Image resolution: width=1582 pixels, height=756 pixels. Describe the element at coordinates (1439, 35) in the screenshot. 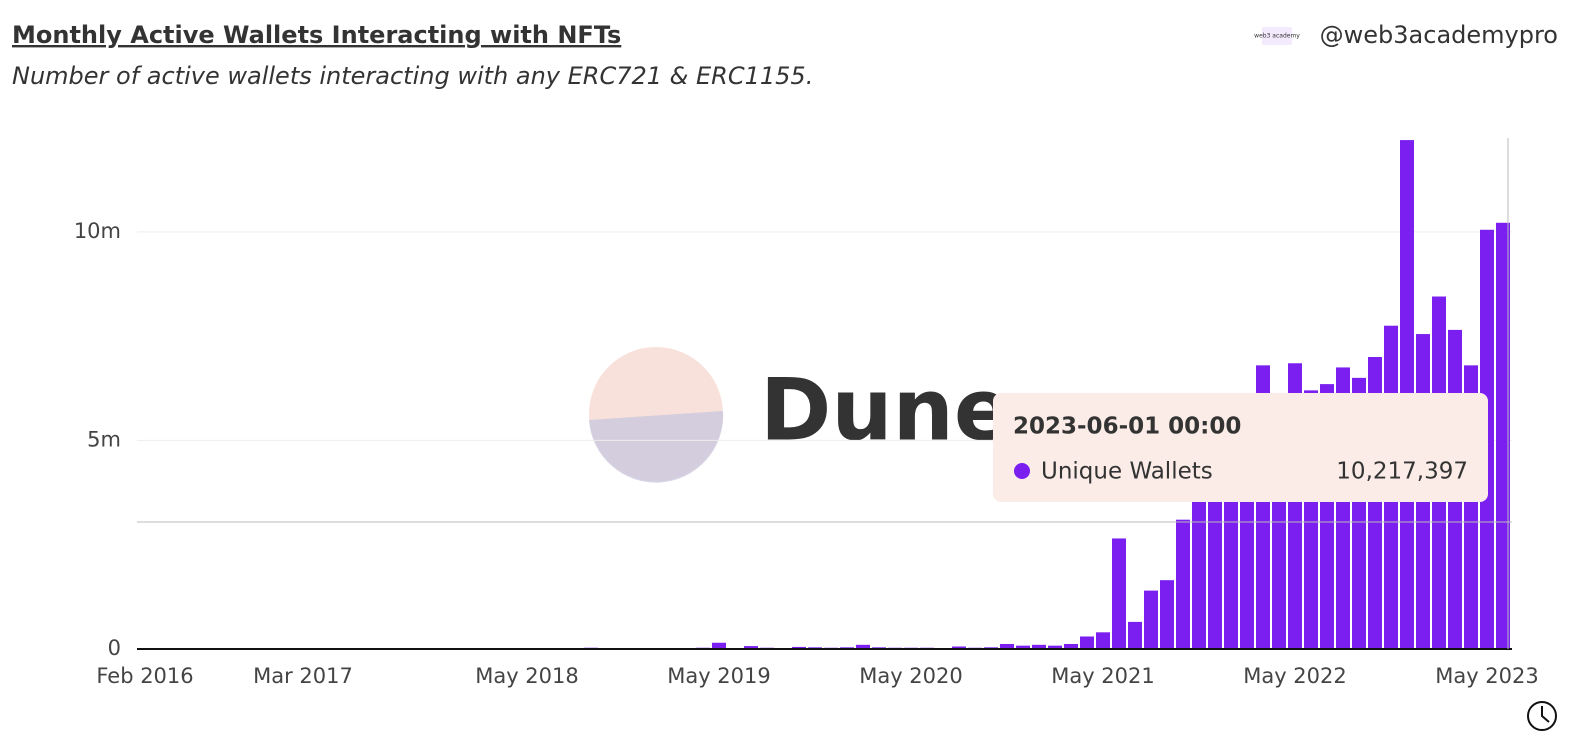

I see `account: @web3academypro` at that location.